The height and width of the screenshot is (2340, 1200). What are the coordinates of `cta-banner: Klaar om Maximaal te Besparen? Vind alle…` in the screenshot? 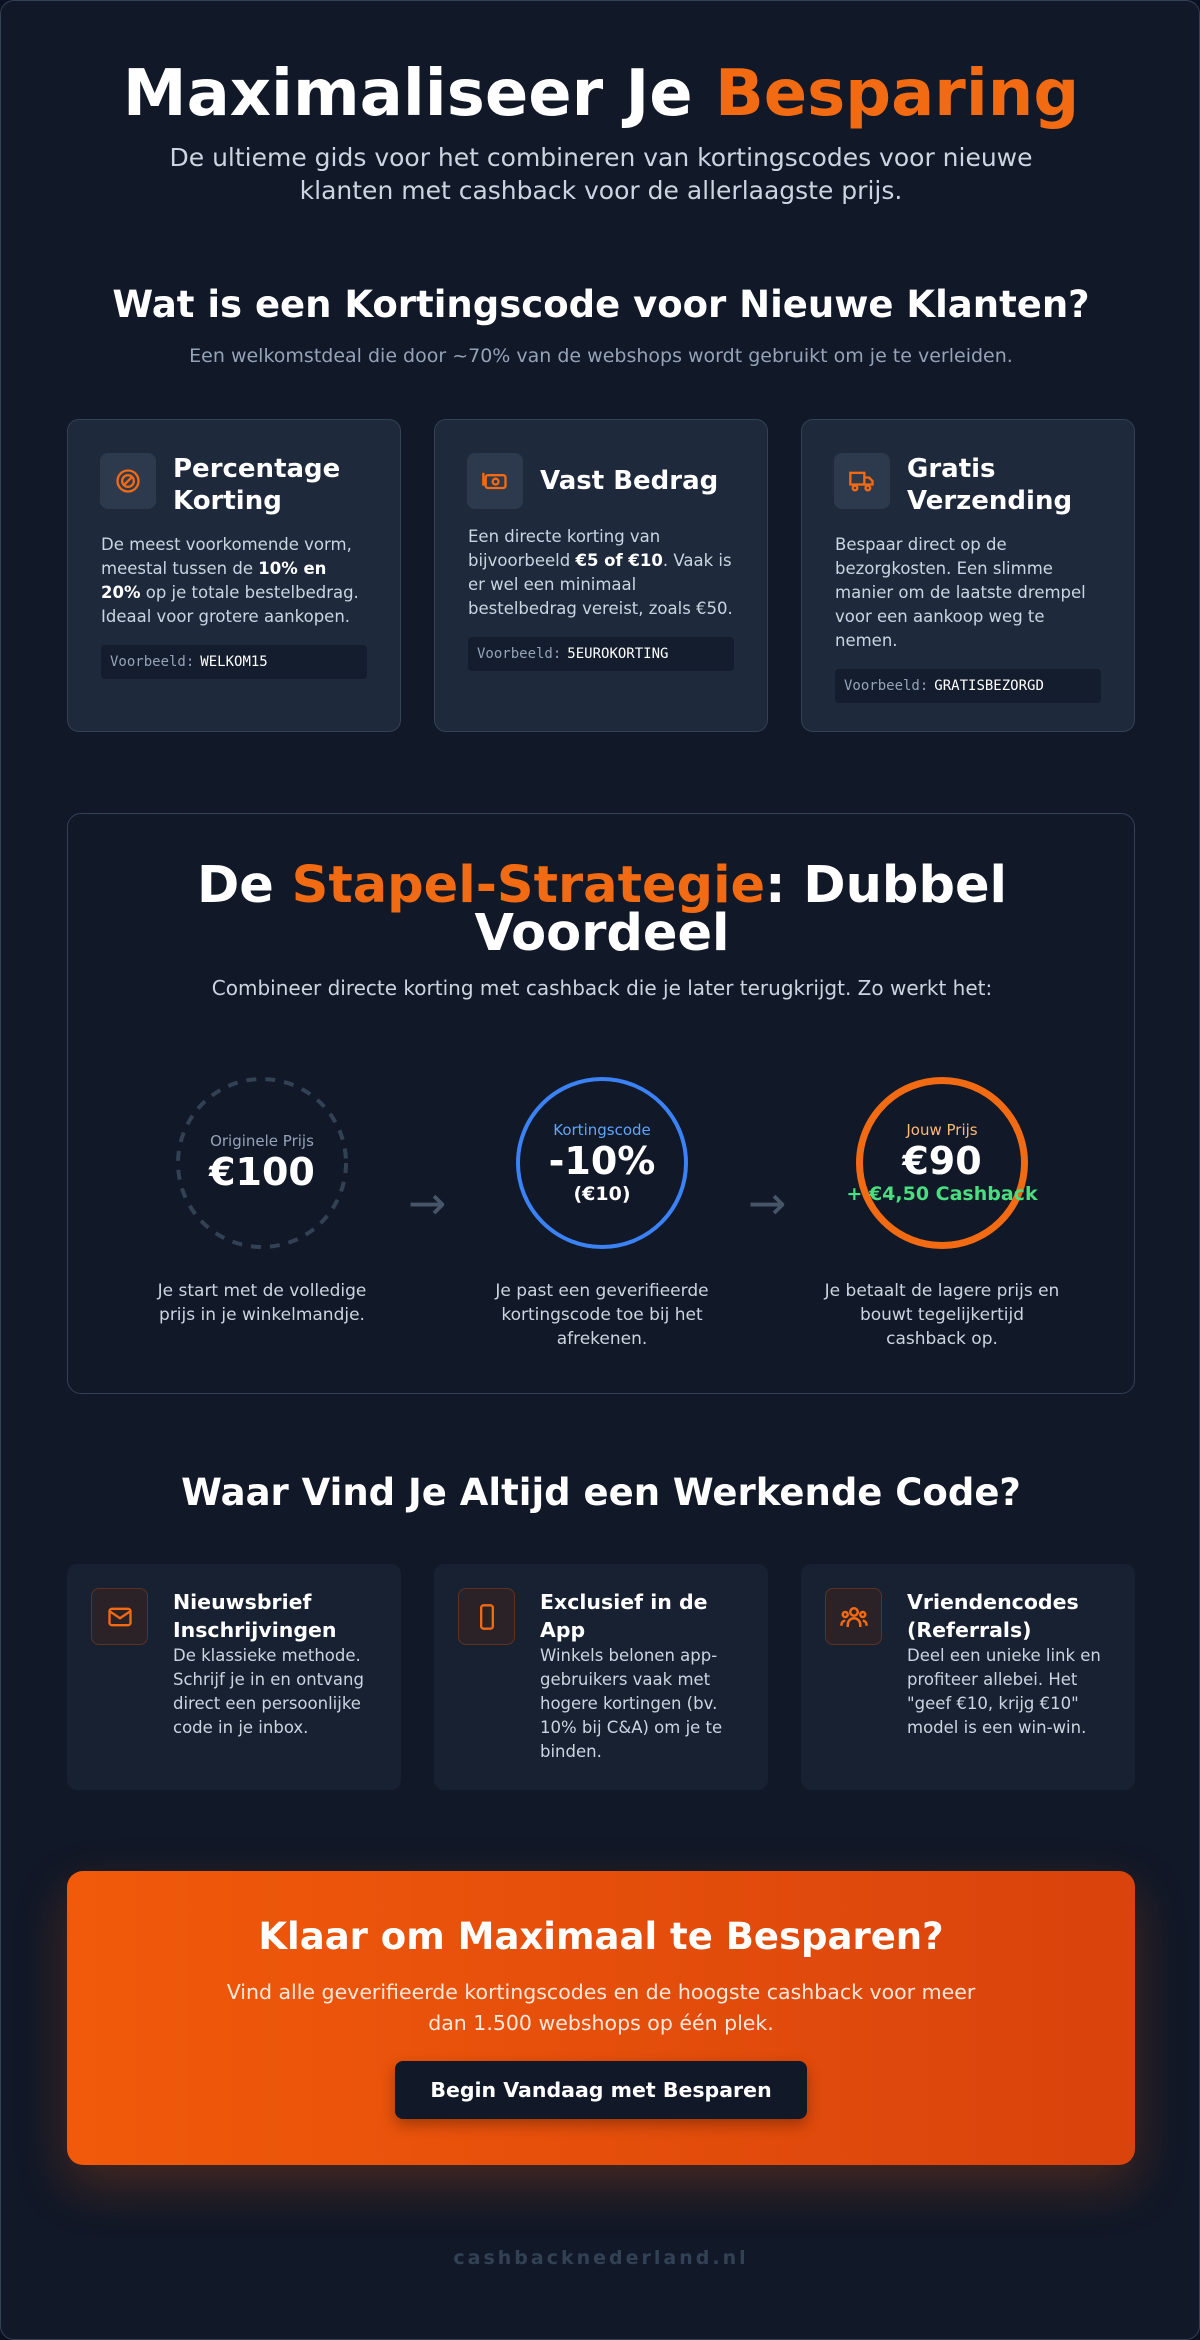 It's located at (601, 2018).